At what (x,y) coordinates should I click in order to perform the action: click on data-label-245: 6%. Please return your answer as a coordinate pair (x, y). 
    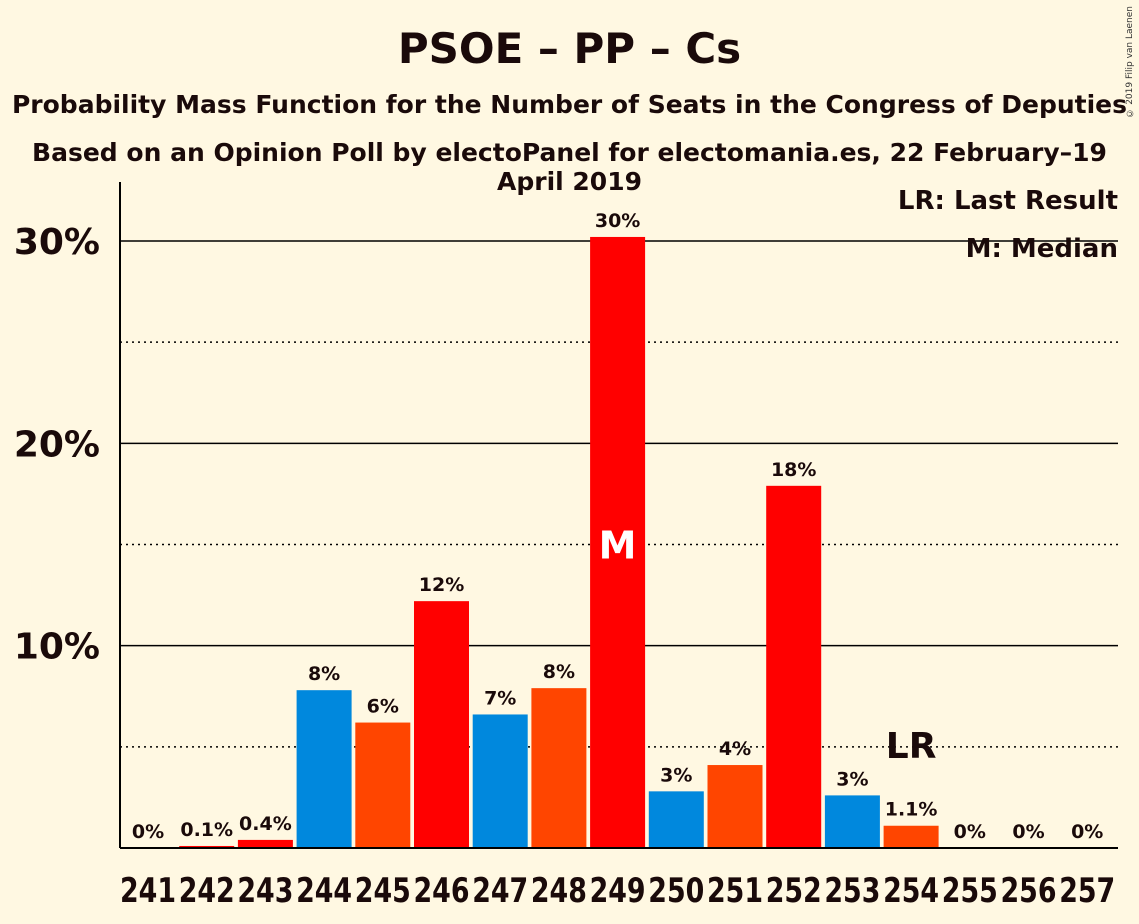
    Looking at the image, I should click on (383, 707).